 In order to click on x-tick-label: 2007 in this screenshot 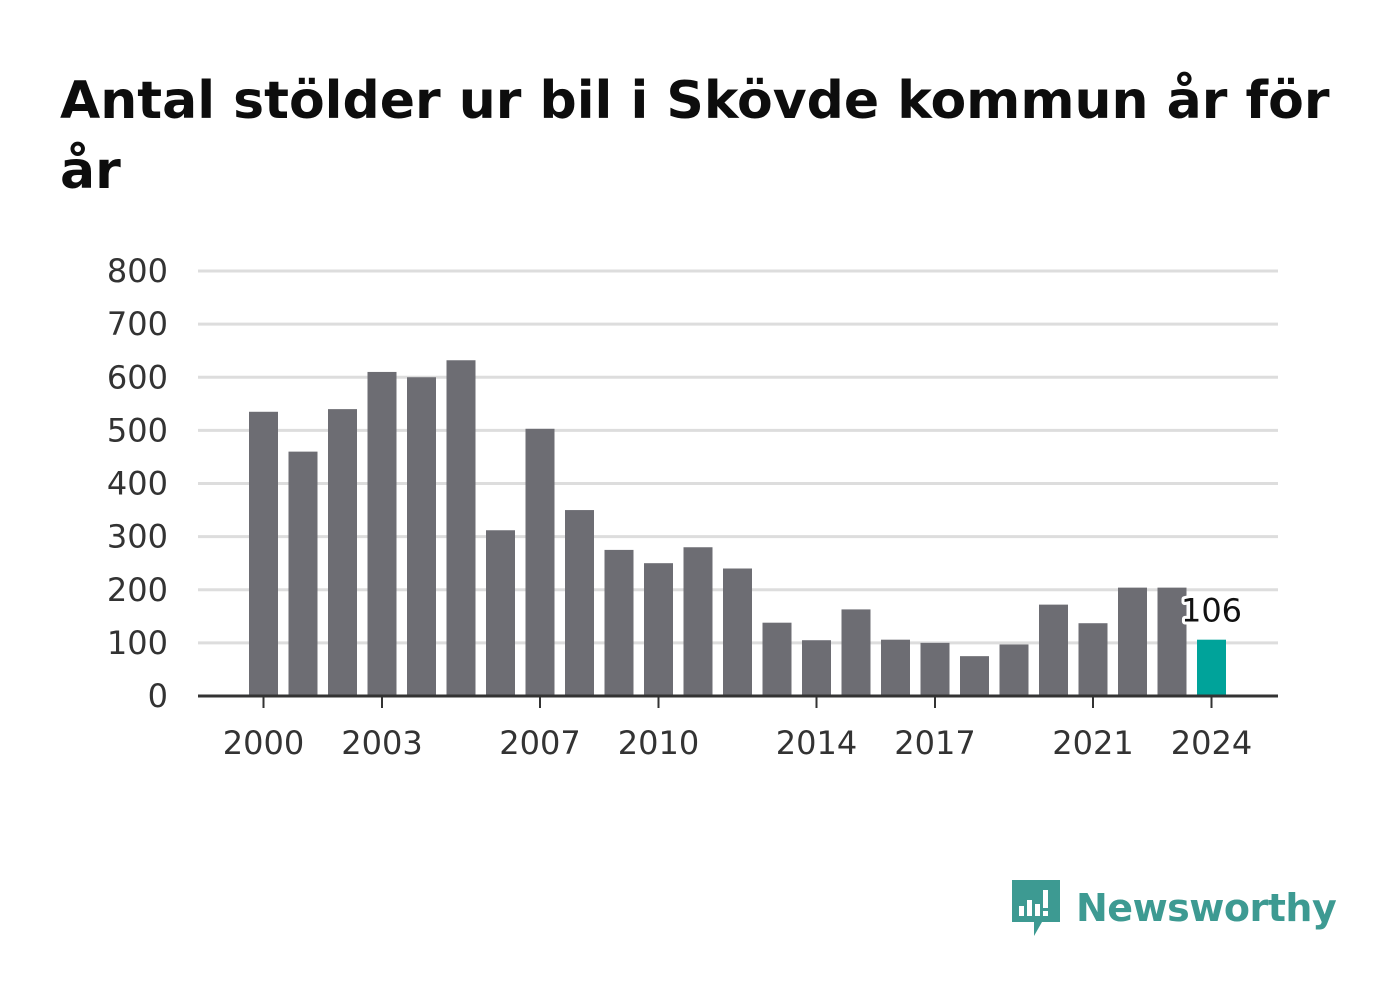, I will do `click(539, 743)`.